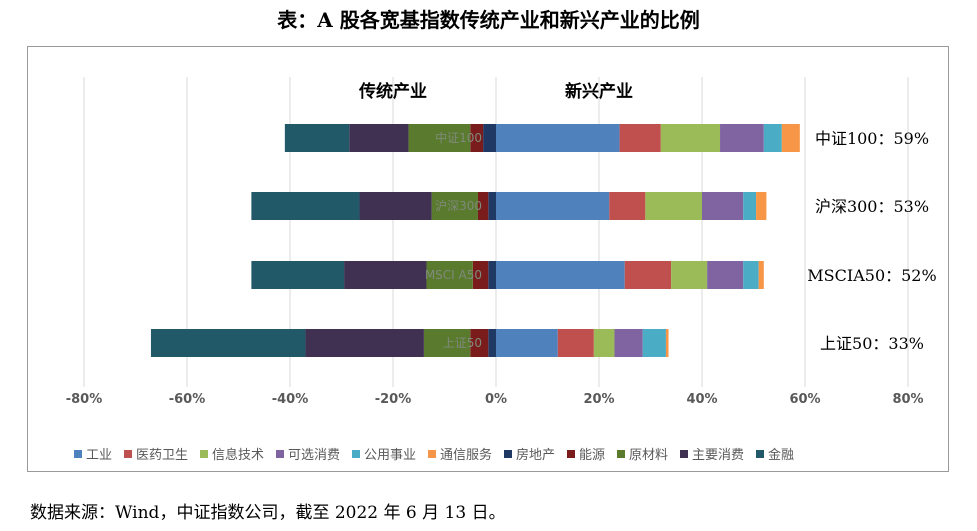  What do you see at coordinates (314, 455) in the screenshot?
I see `legend-label: 可选消费` at bounding box center [314, 455].